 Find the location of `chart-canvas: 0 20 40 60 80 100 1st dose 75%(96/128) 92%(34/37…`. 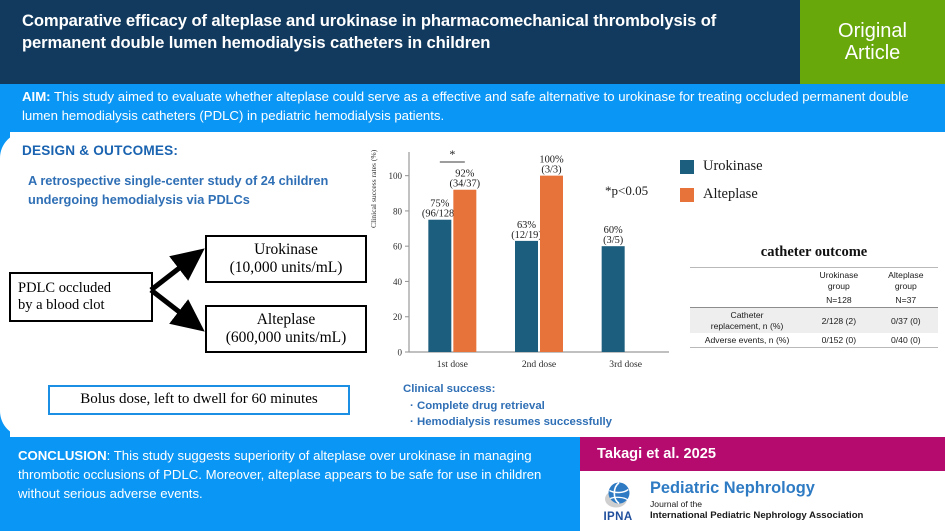

chart-canvas: 0 20 40 60 80 100 1st dose 75%(96/128) 92%(34/37… is located at coordinates (529, 258).